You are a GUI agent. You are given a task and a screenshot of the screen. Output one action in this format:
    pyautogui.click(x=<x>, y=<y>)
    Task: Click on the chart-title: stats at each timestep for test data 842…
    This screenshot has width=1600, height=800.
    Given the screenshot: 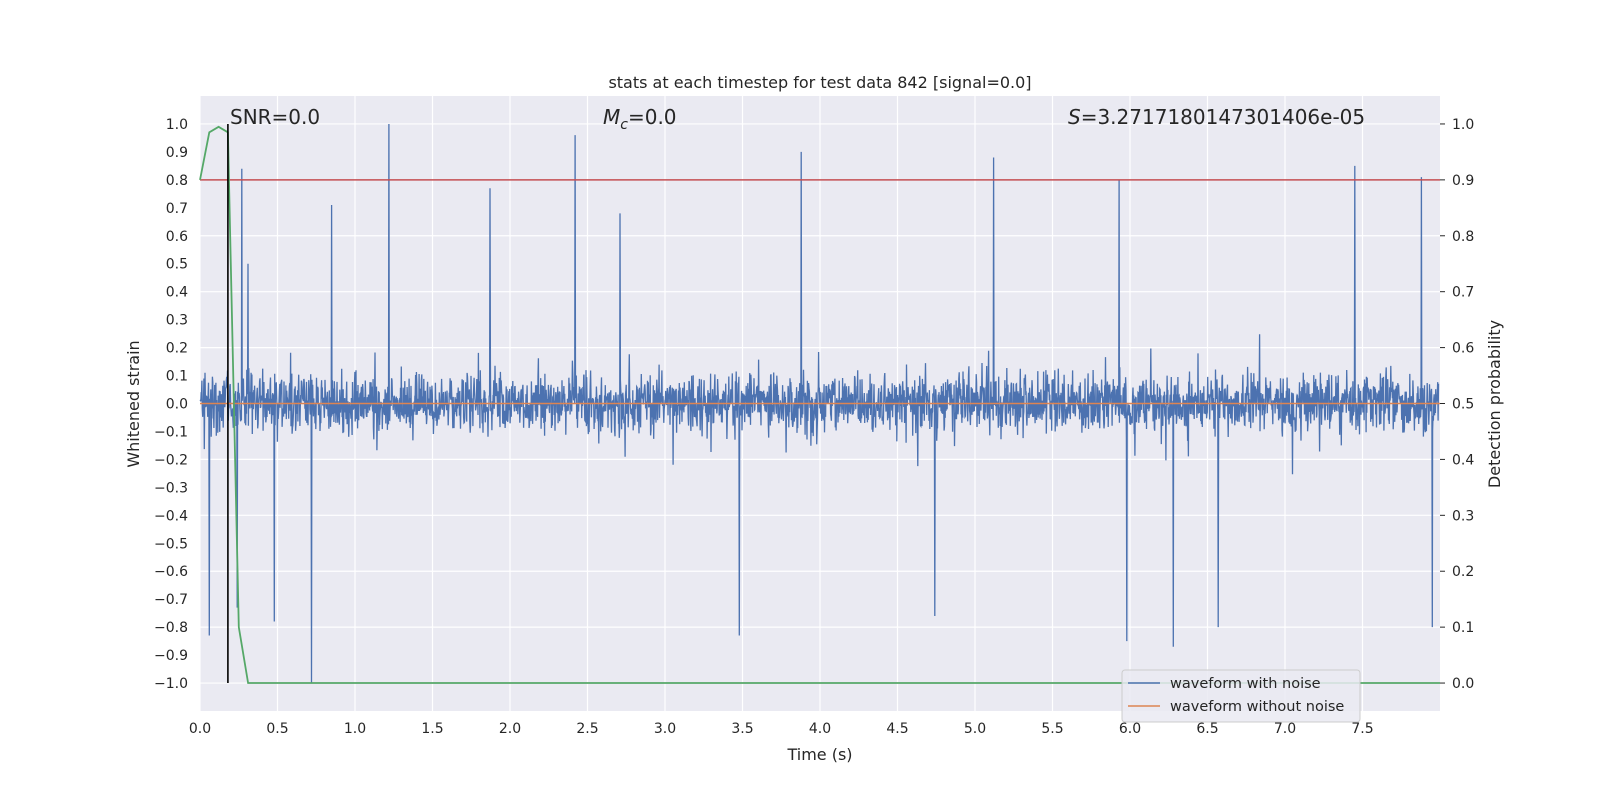 What is the action you would take?
    pyautogui.click(x=819, y=82)
    